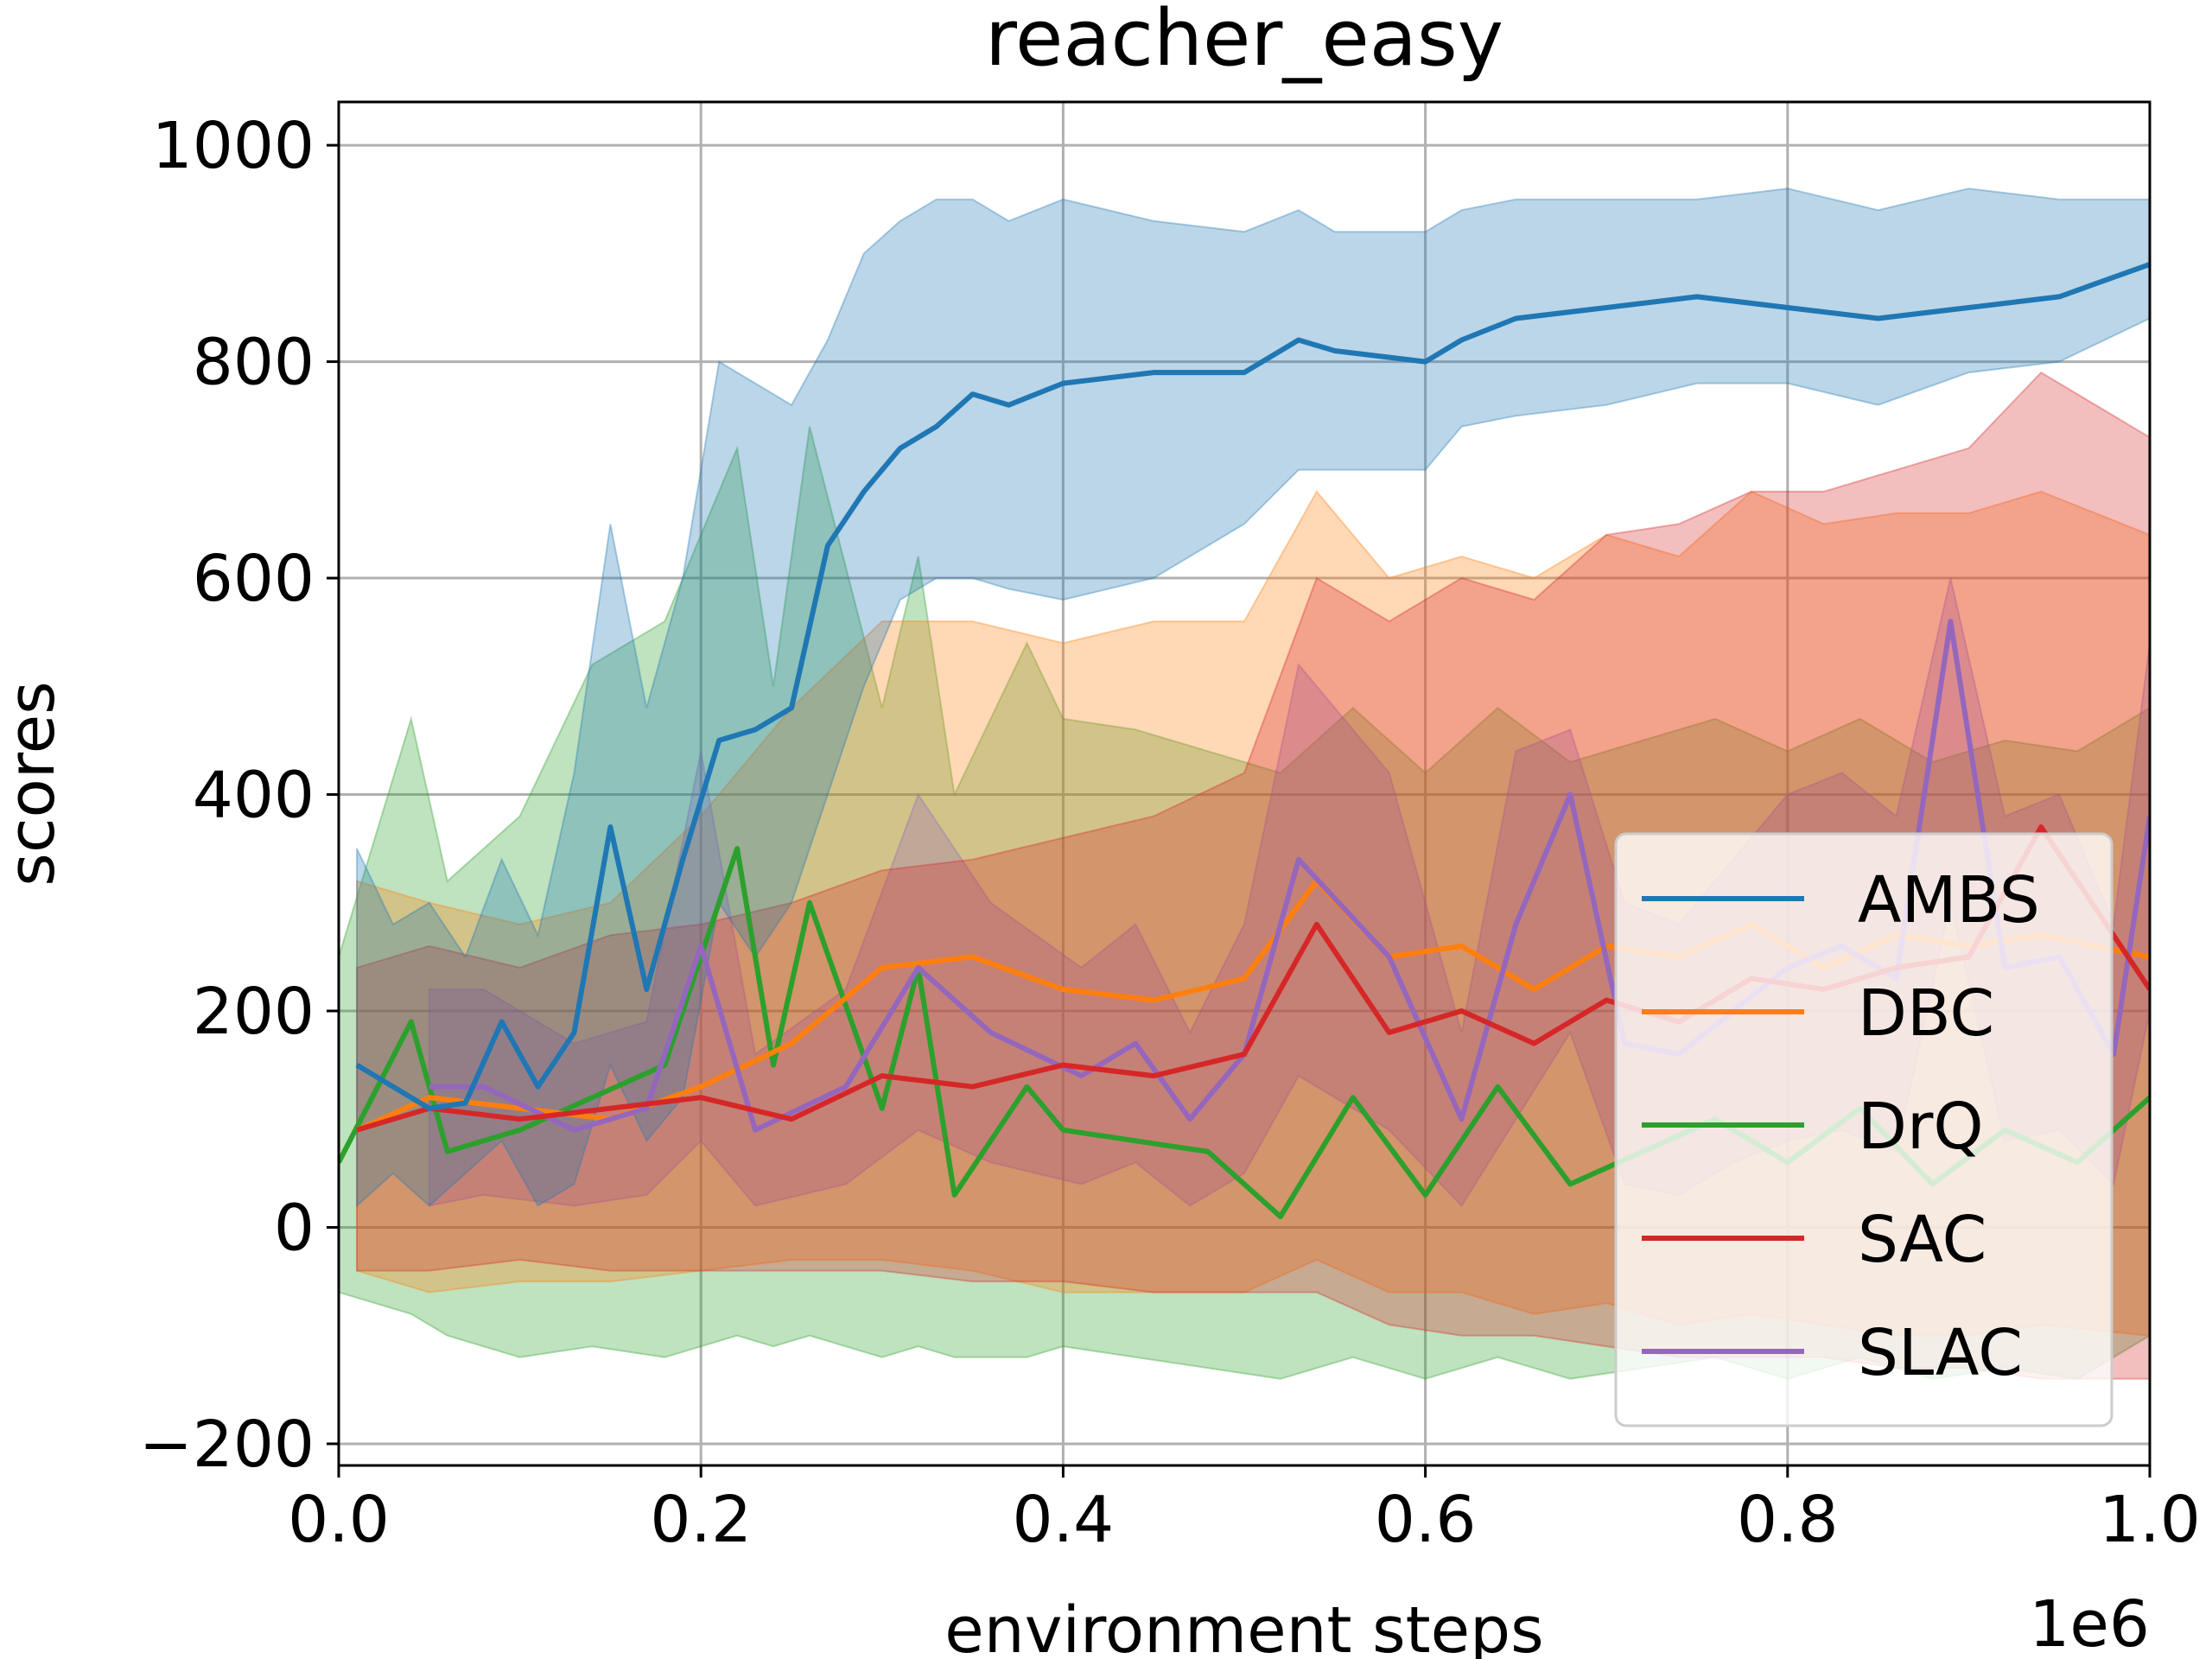 The width and height of the screenshot is (2212, 1659). I want to click on x-tick-label: 0.2, so click(701, 1520).